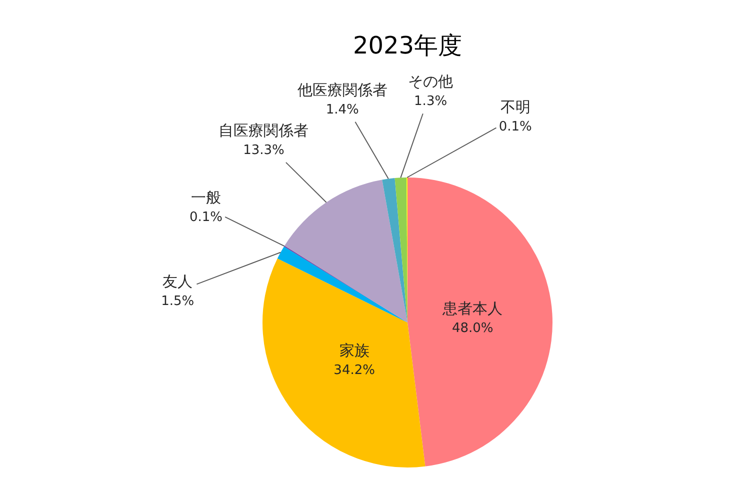 Image resolution: width=753 pixels, height=500 pixels. I want to click on slice-label: その他, so click(431, 81).